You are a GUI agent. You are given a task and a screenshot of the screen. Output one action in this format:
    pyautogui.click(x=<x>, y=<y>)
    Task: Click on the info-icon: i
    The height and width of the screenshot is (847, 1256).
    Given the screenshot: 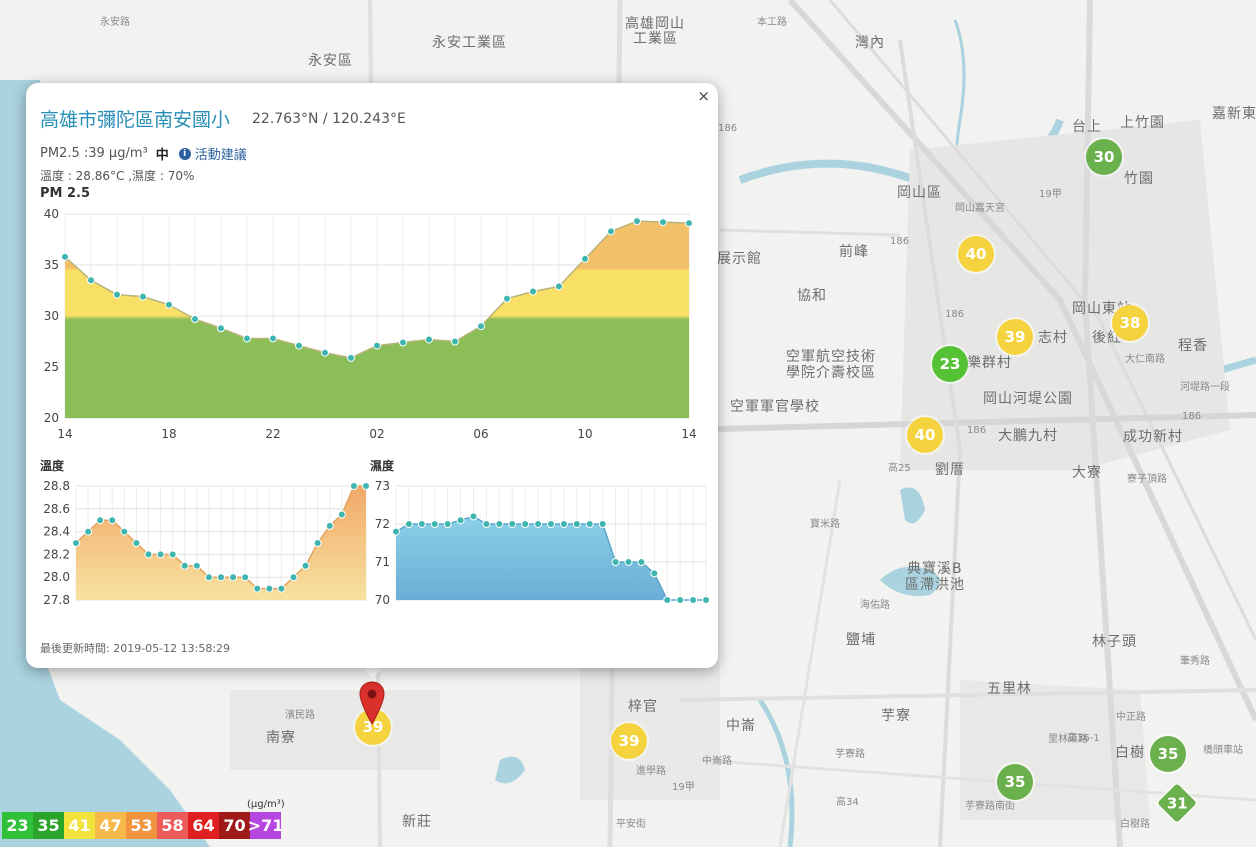 What is the action you would take?
    pyautogui.click(x=184, y=153)
    